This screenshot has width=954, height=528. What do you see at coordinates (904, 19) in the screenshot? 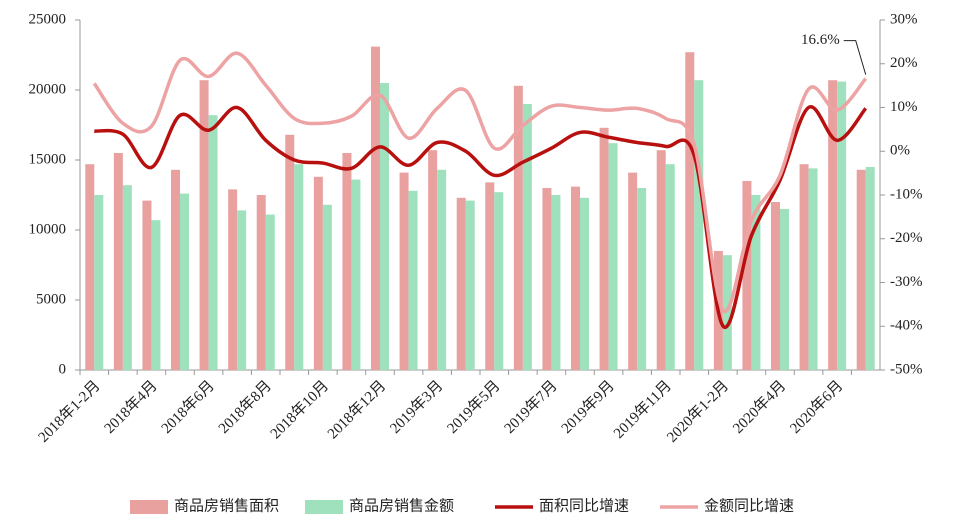
I see `y2-tick-label: 30%` at bounding box center [904, 19].